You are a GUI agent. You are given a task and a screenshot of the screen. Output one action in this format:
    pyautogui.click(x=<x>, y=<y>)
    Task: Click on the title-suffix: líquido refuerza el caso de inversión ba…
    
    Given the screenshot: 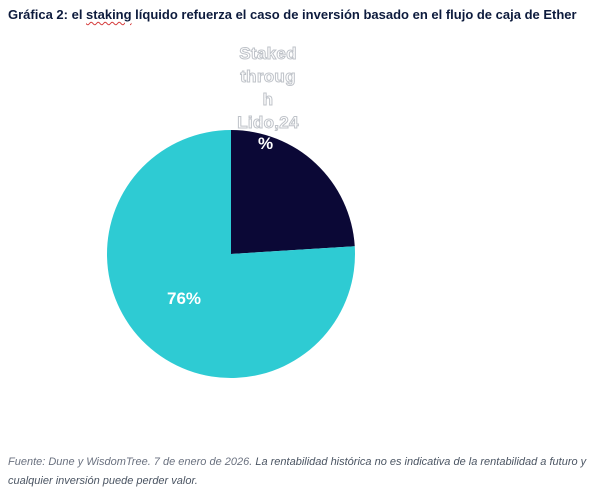 What is the action you would take?
    pyautogui.click(x=354, y=14)
    